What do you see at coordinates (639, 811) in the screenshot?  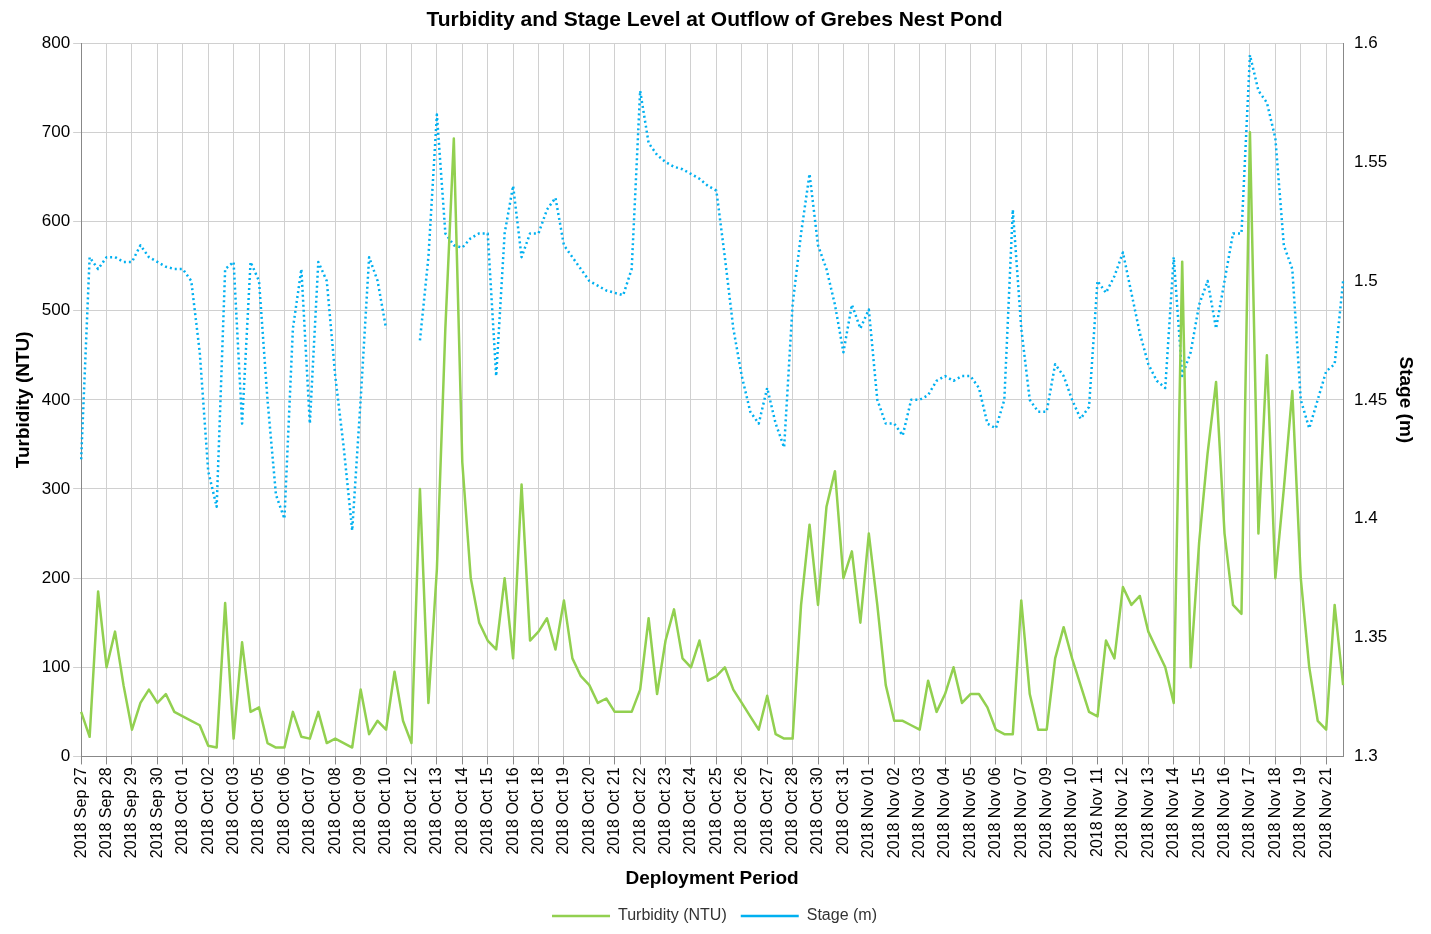 I see `x-tick-label: 2018 Oct 22` at bounding box center [639, 811].